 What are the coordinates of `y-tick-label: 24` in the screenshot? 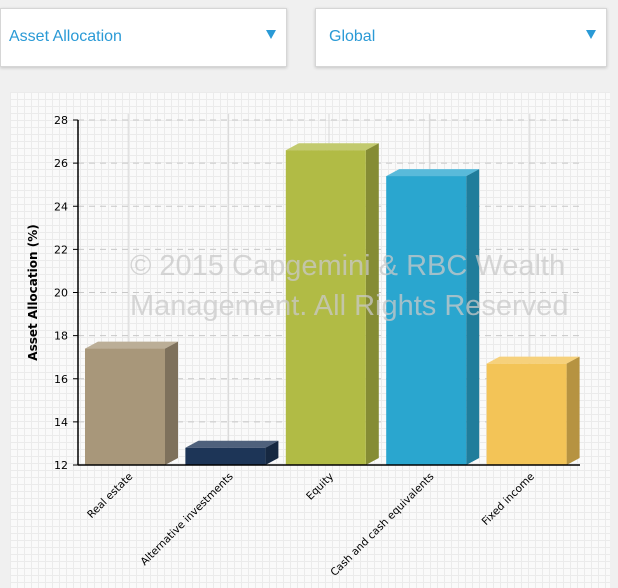 It's located at (61, 206).